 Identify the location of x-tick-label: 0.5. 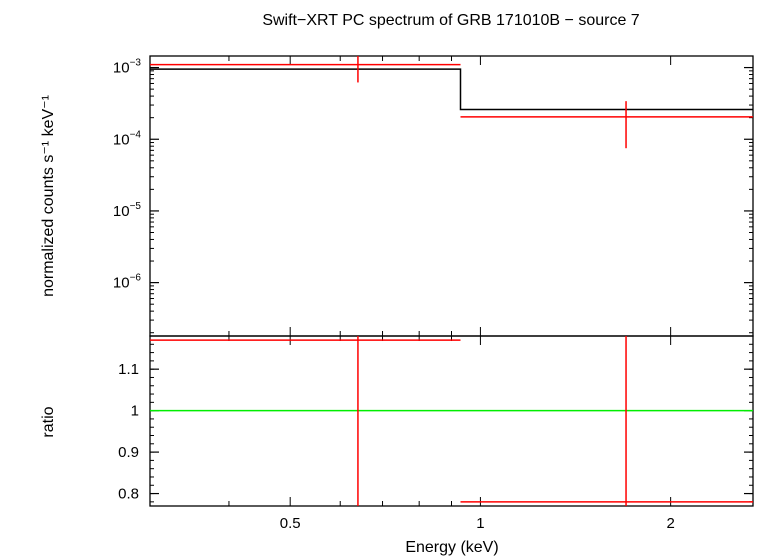
(290, 523).